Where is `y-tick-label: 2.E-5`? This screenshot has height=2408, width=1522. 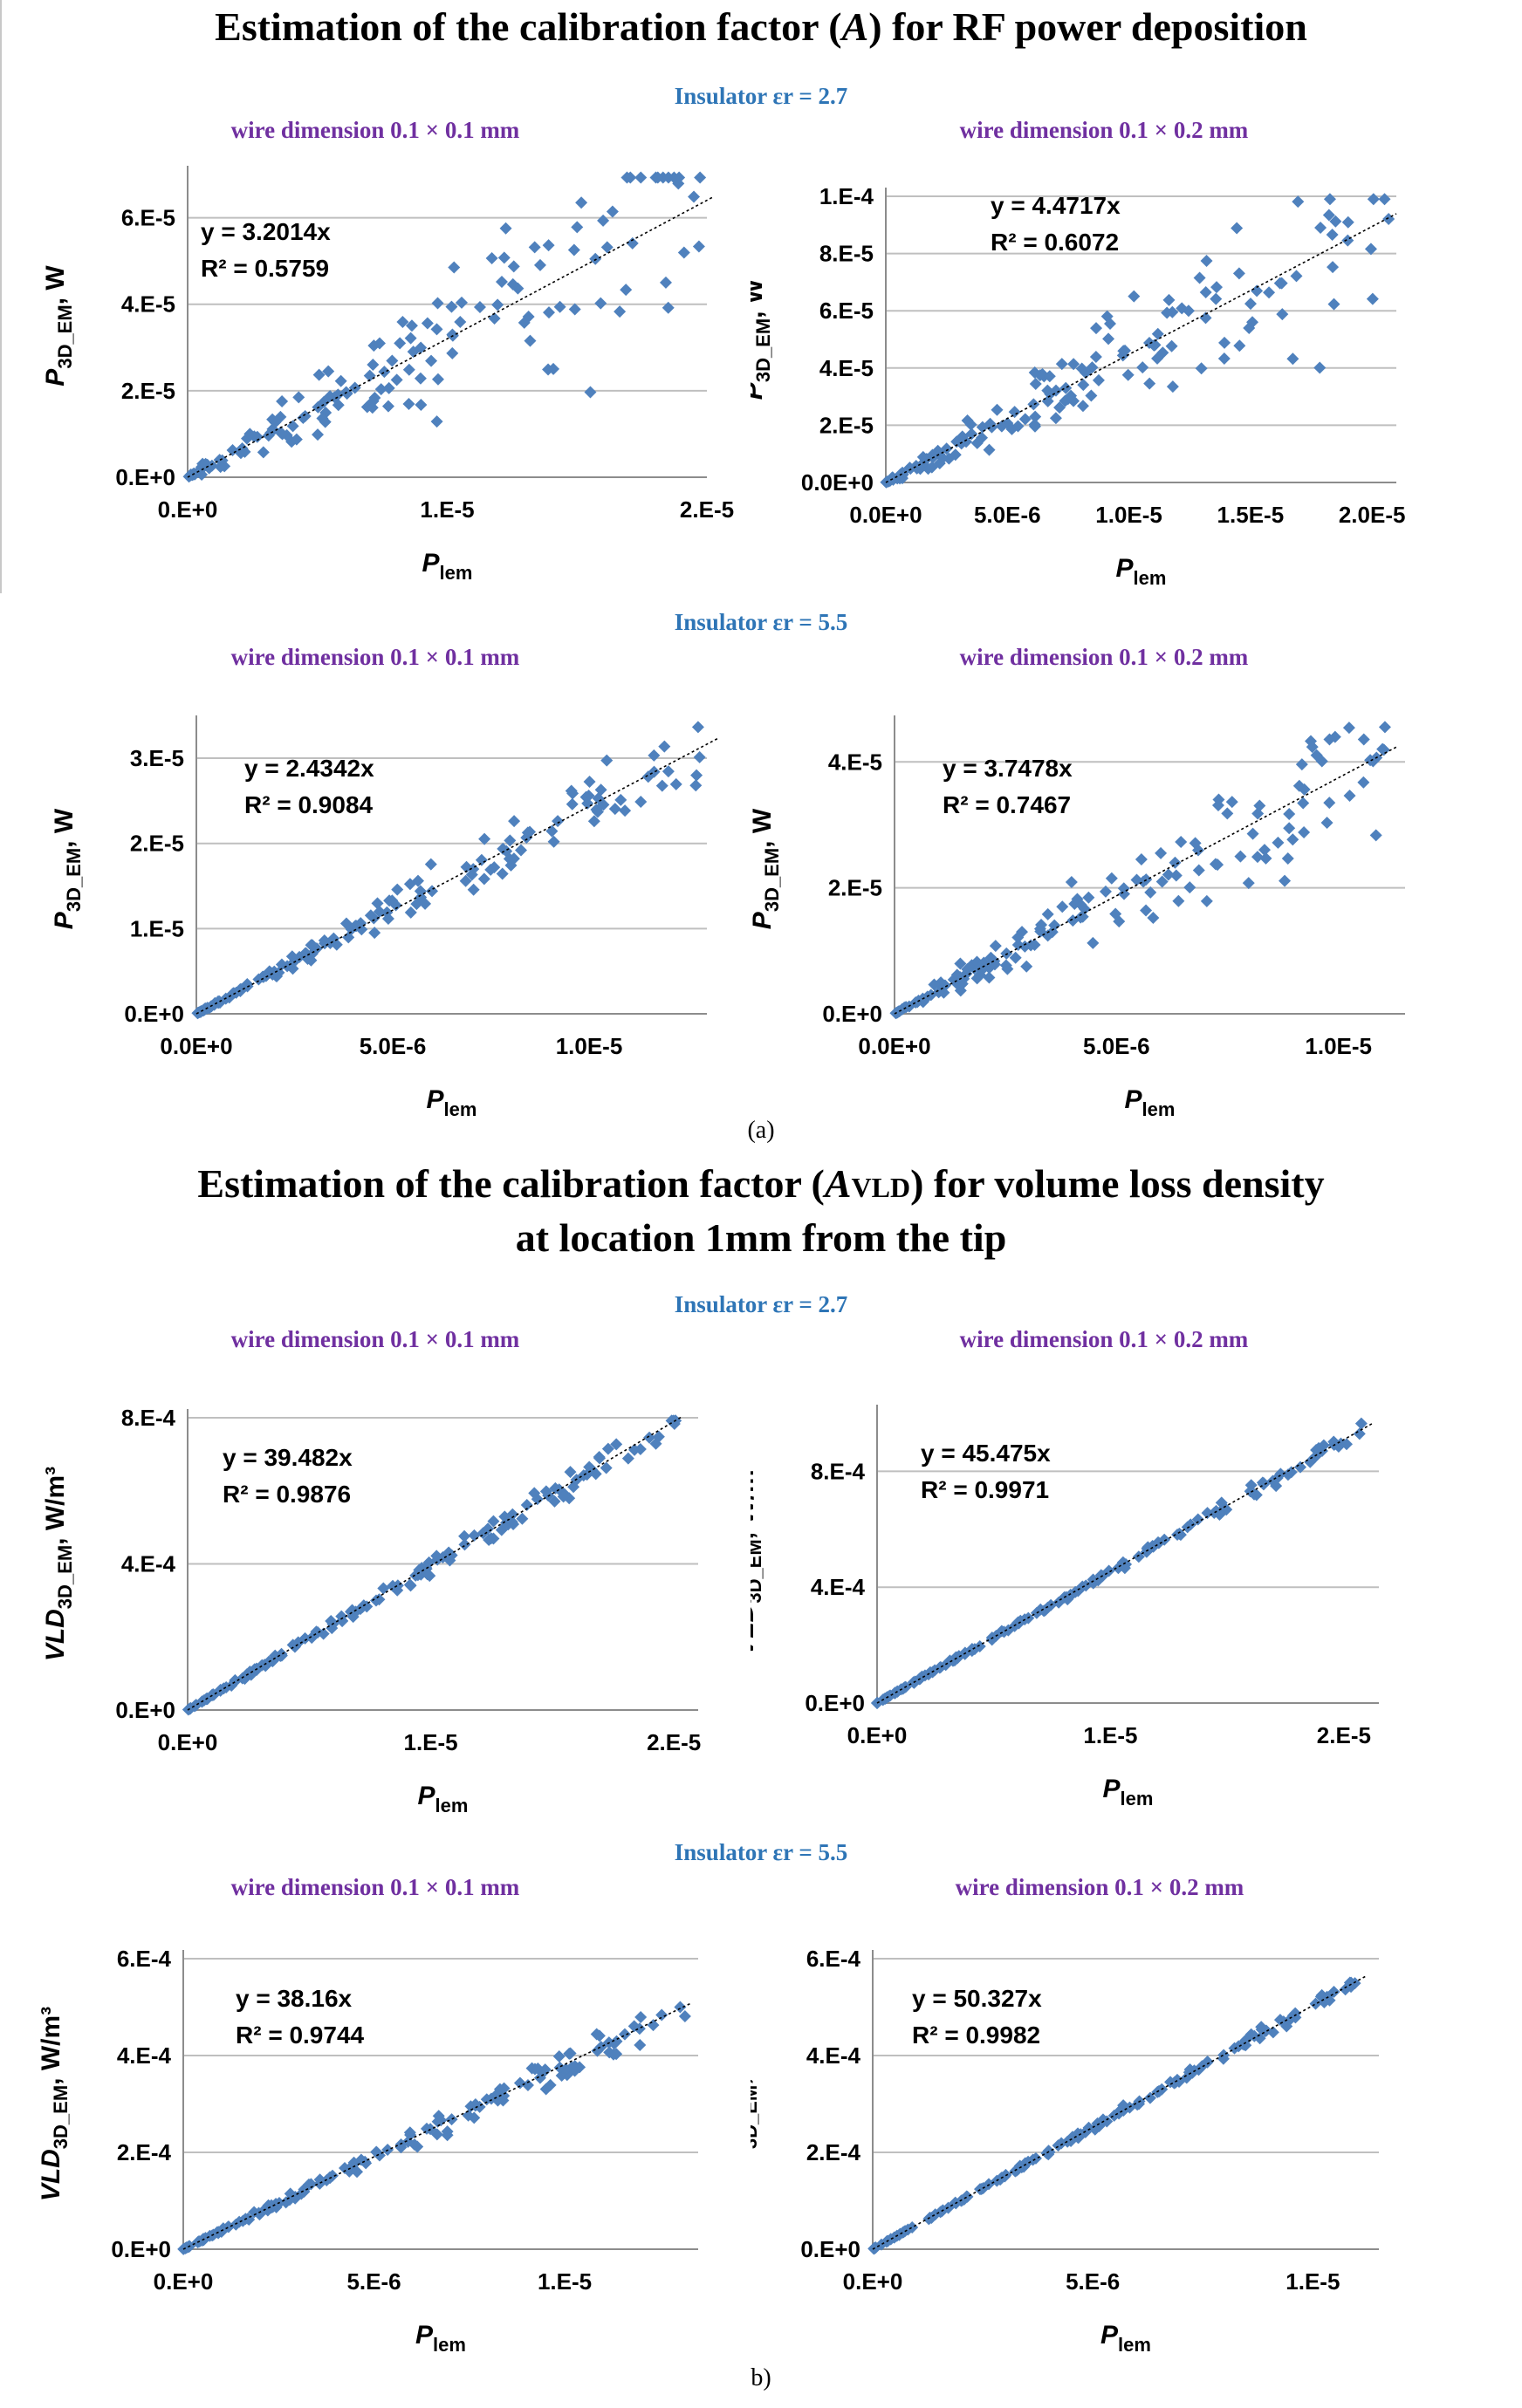 y-tick-label: 2.E-5 is located at coordinates (846, 425).